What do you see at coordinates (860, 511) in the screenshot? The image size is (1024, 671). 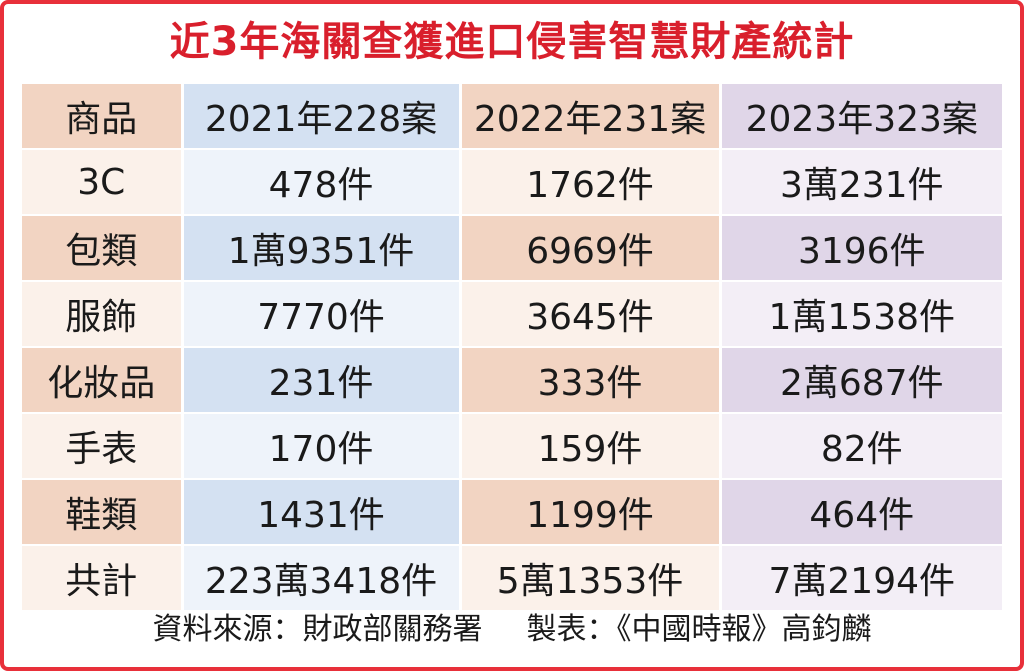 I see `table-cell: 464件` at bounding box center [860, 511].